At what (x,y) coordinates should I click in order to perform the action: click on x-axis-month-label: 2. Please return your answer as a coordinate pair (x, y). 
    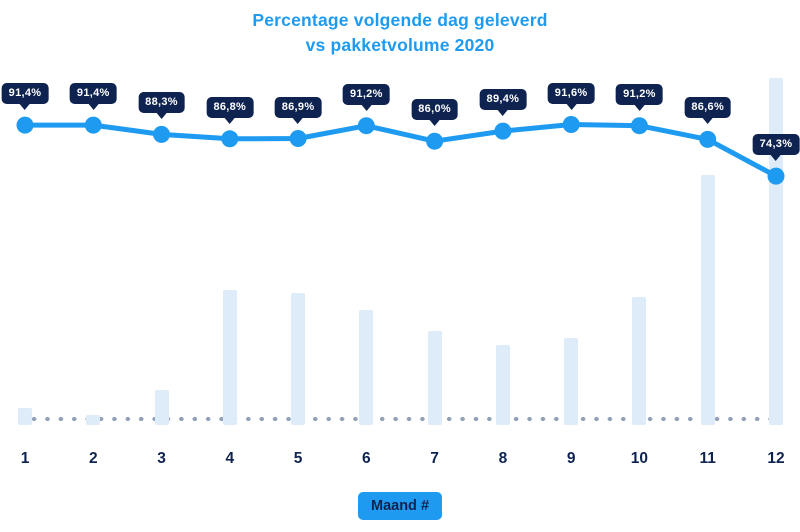
    Looking at the image, I should click on (93, 458).